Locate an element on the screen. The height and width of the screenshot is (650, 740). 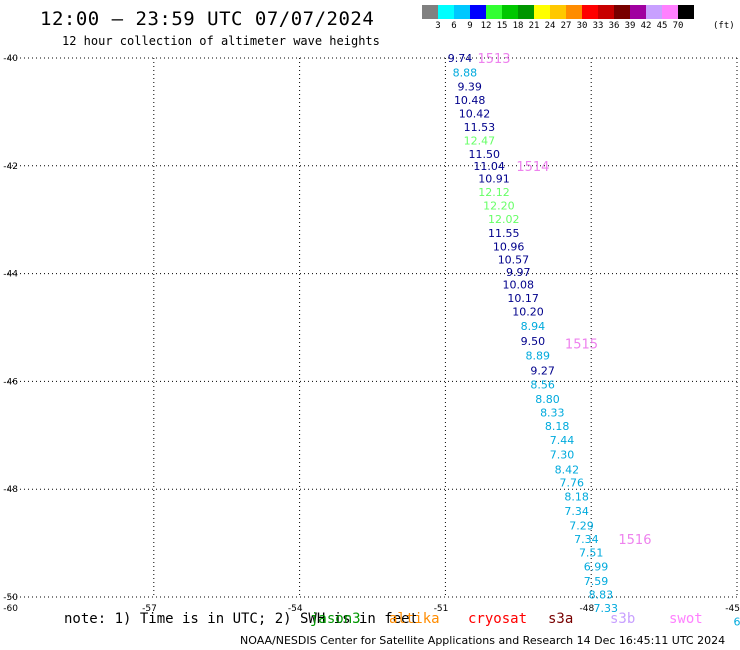
wave-height-point: 9.39 is located at coordinates (469, 87).